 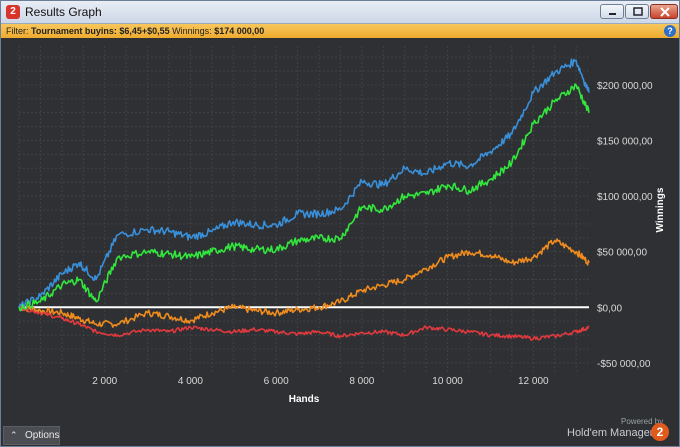 I want to click on minimize-button, so click(x=612, y=11).